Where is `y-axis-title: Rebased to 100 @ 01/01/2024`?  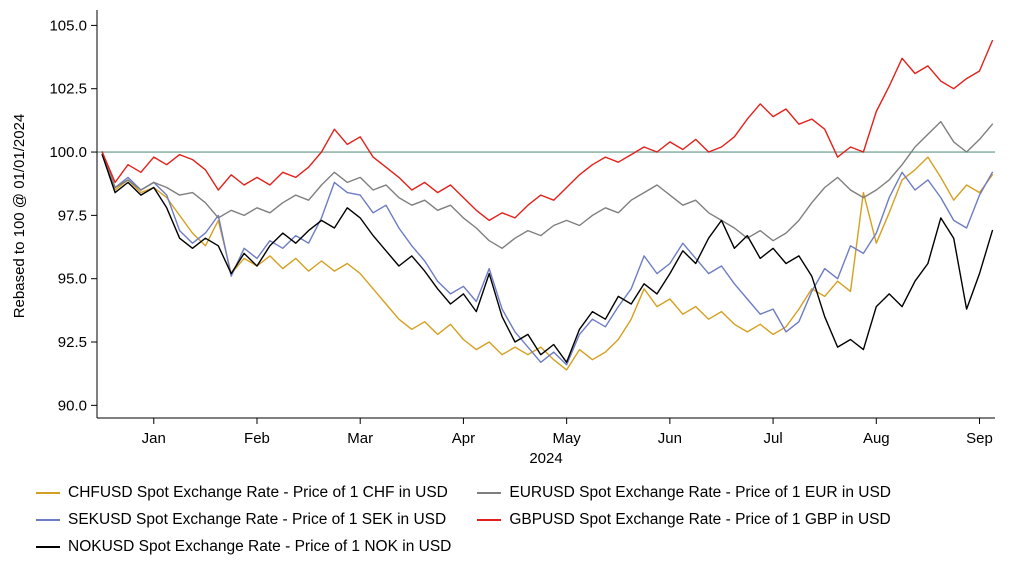 y-axis-title: Rebased to 100 @ 01/01/2024 is located at coordinates (19, 216).